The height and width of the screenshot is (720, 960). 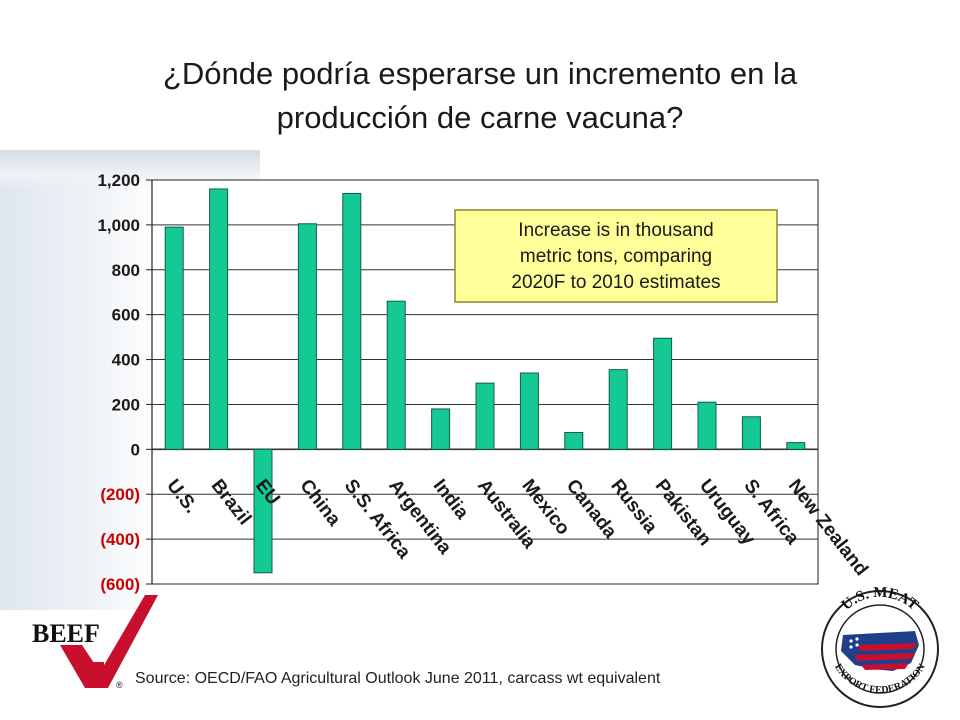 What do you see at coordinates (529, 411) in the screenshot?
I see `bar-mexico` at bounding box center [529, 411].